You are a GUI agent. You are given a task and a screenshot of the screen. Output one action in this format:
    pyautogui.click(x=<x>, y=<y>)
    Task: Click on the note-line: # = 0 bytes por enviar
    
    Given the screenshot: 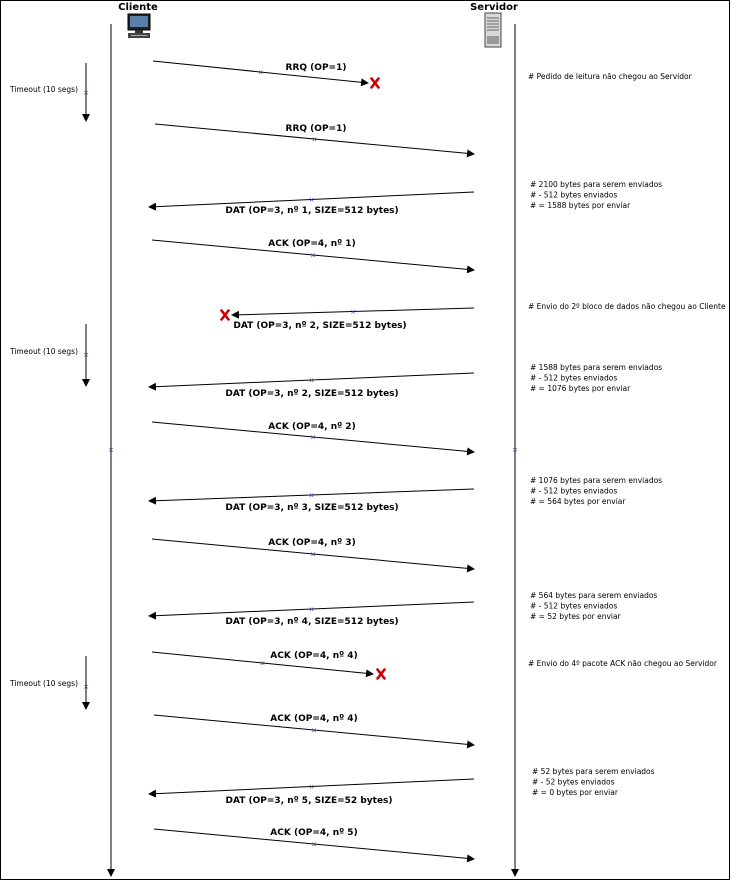 What is the action you would take?
    pyautogui.click(x=575, y=792)
    